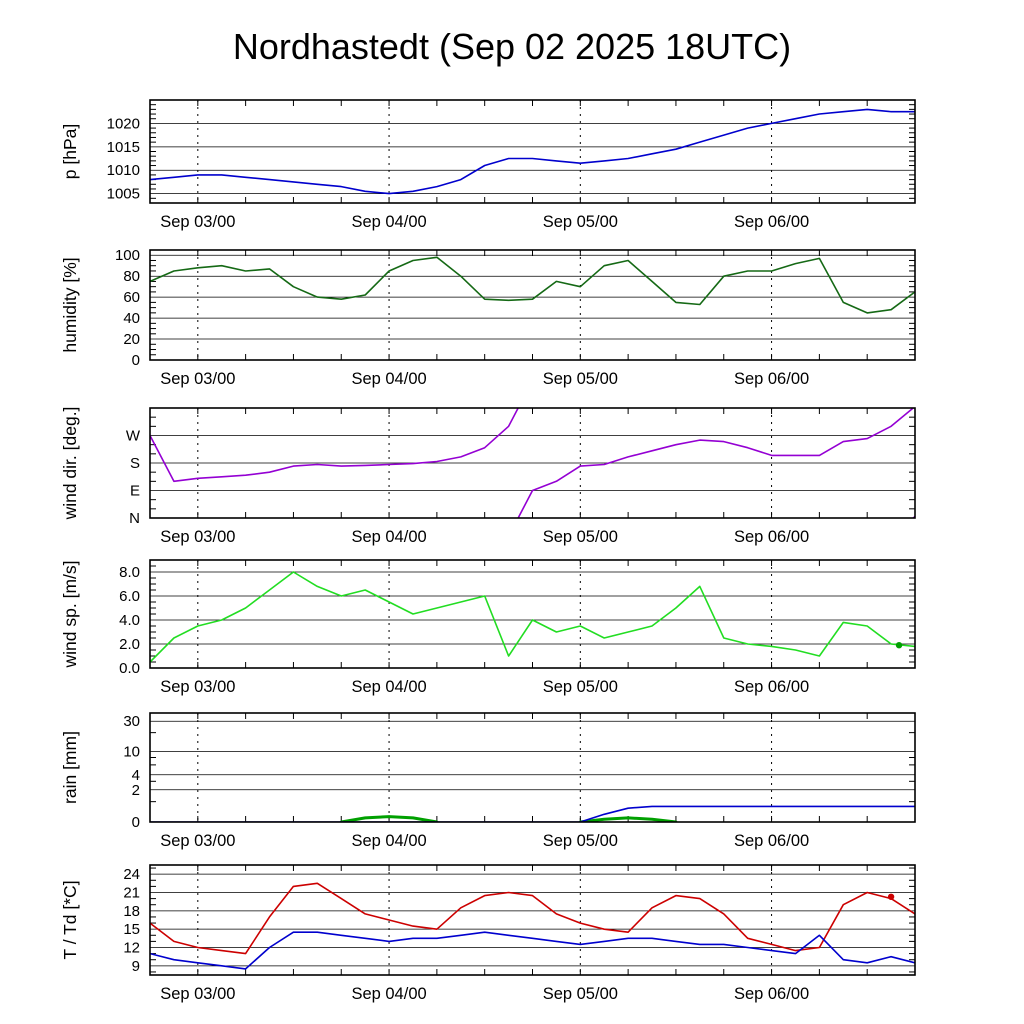 Image resolution: width=1024 pixels, height=1024 pixels. I want to click on y-axis-label: p [hPa], so click(70, 151).